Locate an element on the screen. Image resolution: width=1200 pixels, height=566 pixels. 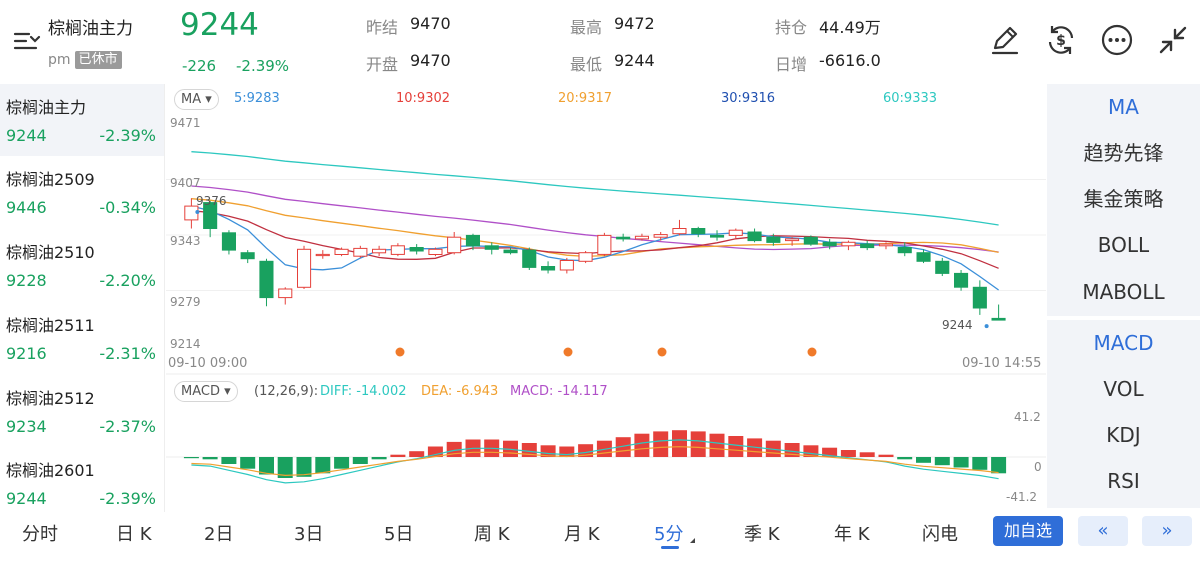
indicator-strategy: 集金策略 is located at coordinates (1123, 199).